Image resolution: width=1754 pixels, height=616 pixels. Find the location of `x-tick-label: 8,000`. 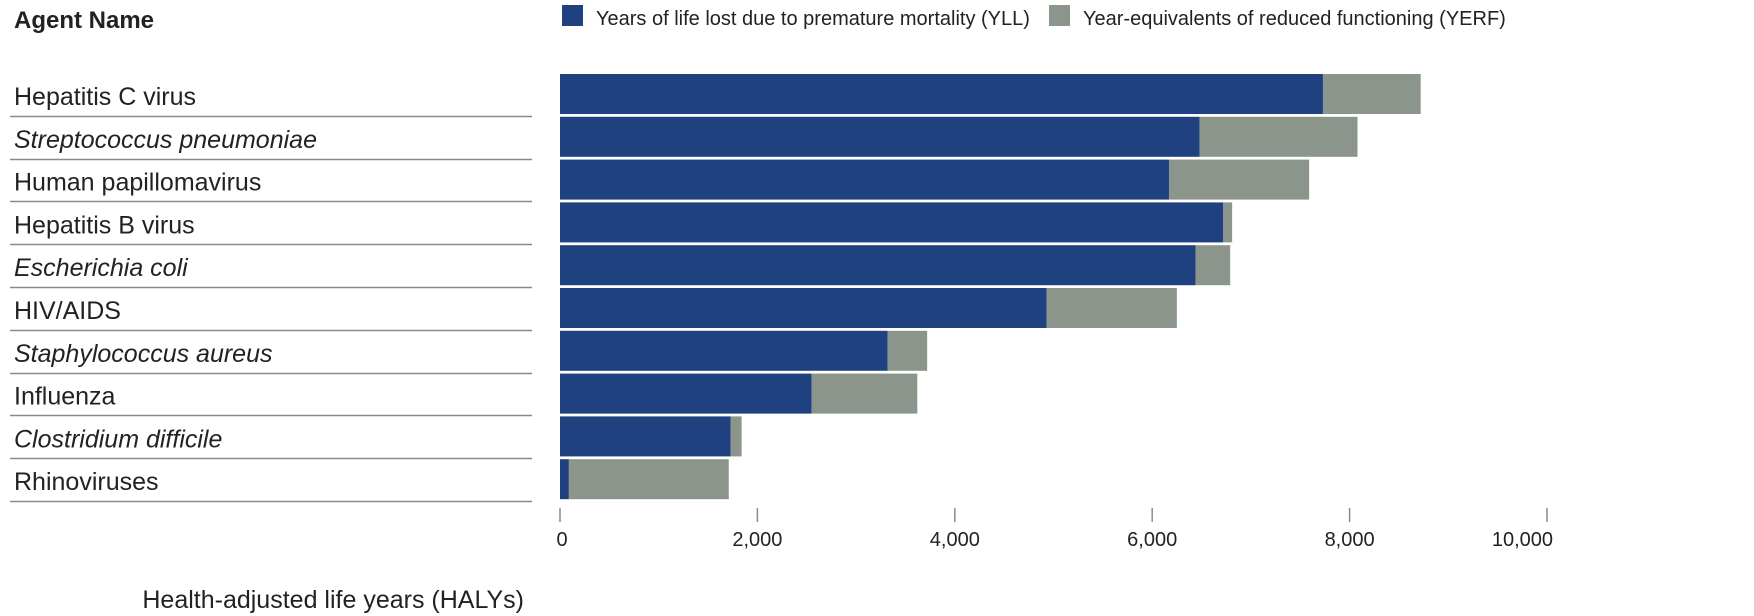

x-tick-label: 8,000 is located at coordinates (1350, 540).